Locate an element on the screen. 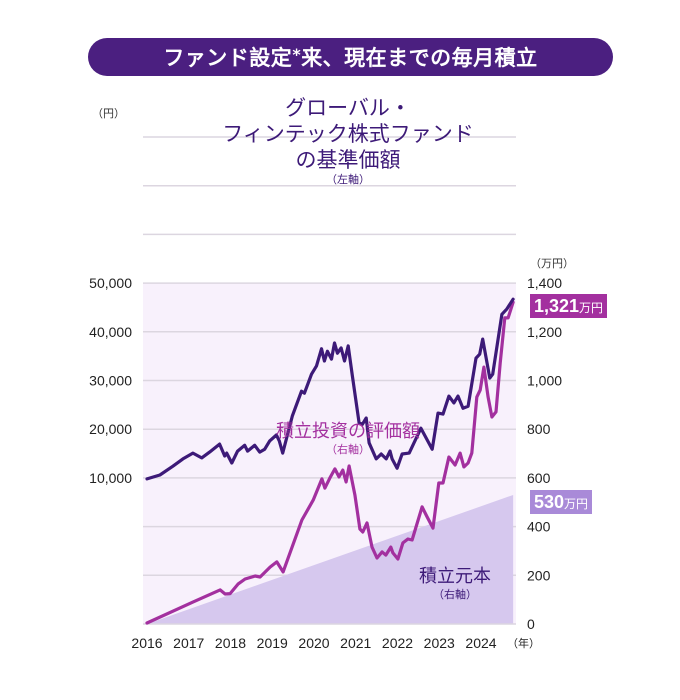 The width and height of the screenshot is (680, 700). fund-series-label: グローバル・ フィンテック株式ファンド の基準価額 （左軸） is located at coordinates (348, 141).